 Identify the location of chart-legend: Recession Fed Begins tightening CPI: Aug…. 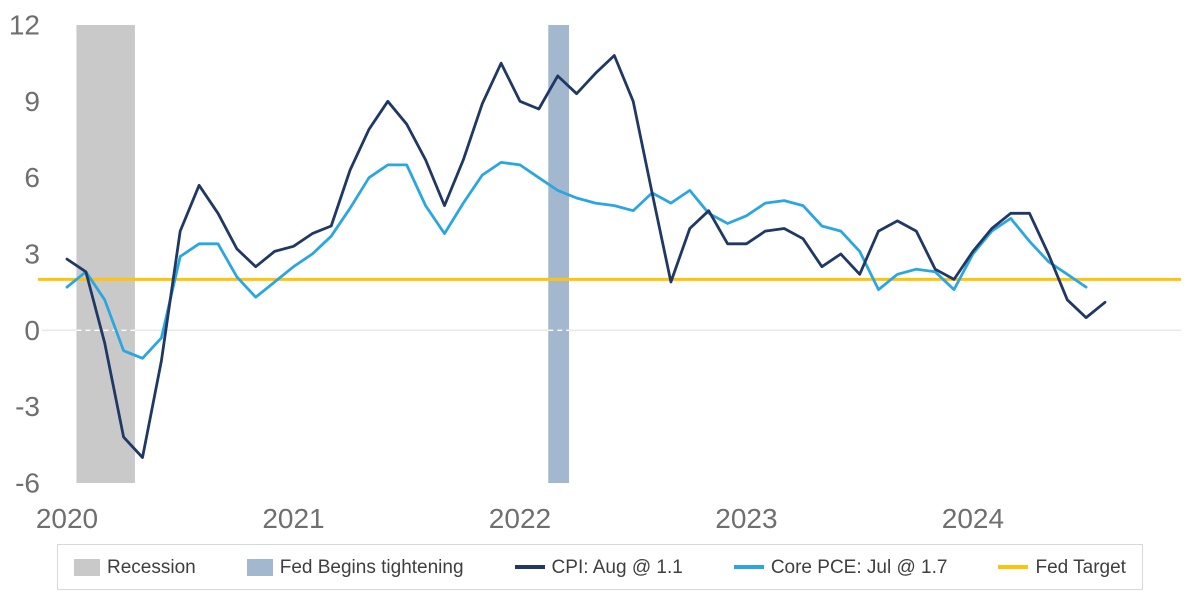
(600, 567).